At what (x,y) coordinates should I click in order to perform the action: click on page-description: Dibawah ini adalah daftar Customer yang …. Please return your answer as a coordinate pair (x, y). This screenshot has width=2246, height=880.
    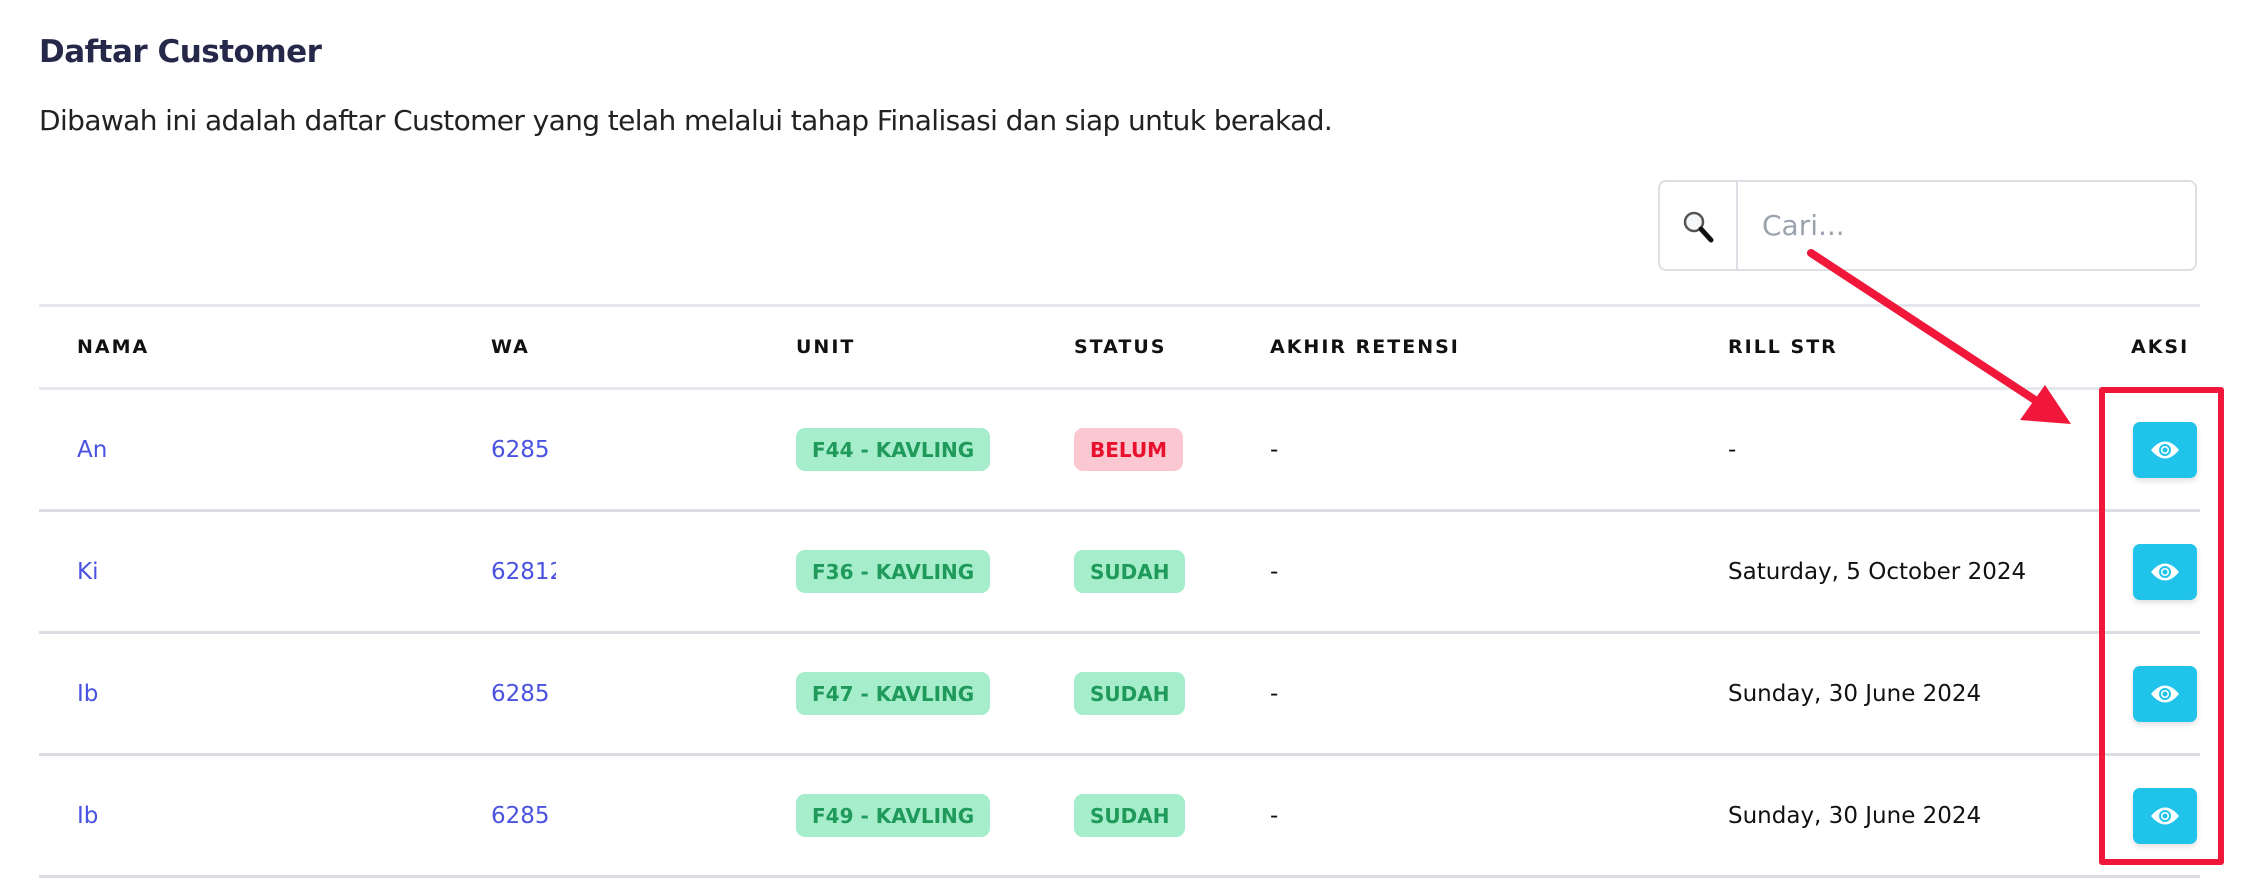
    Looking at the image, I should click on (686, 120).